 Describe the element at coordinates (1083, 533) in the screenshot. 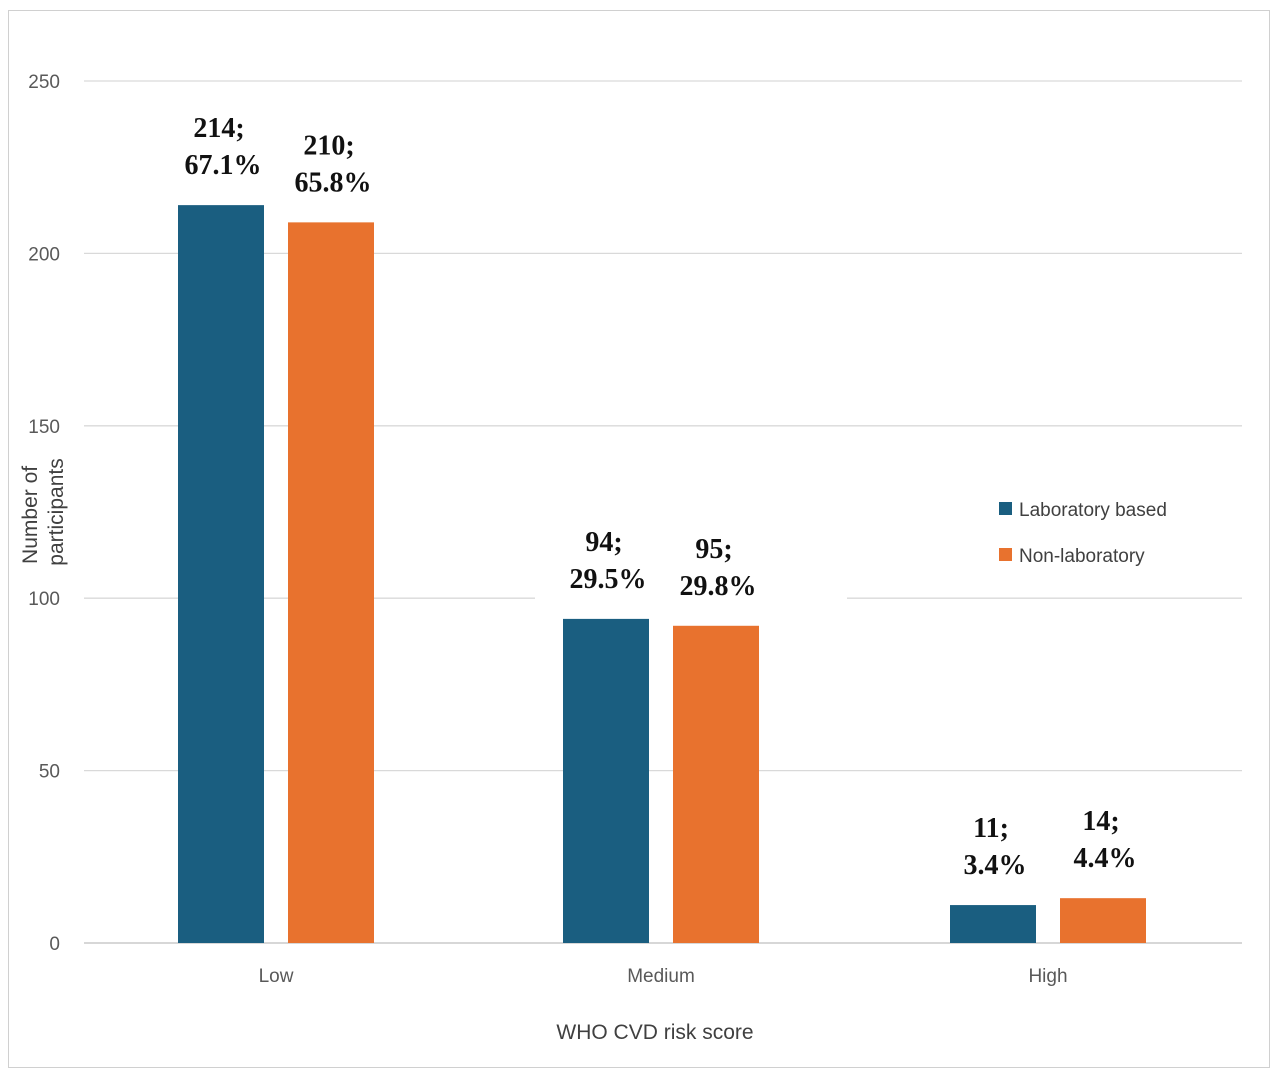

I see `legend: Laboratory based Non-laboratory` at that location.